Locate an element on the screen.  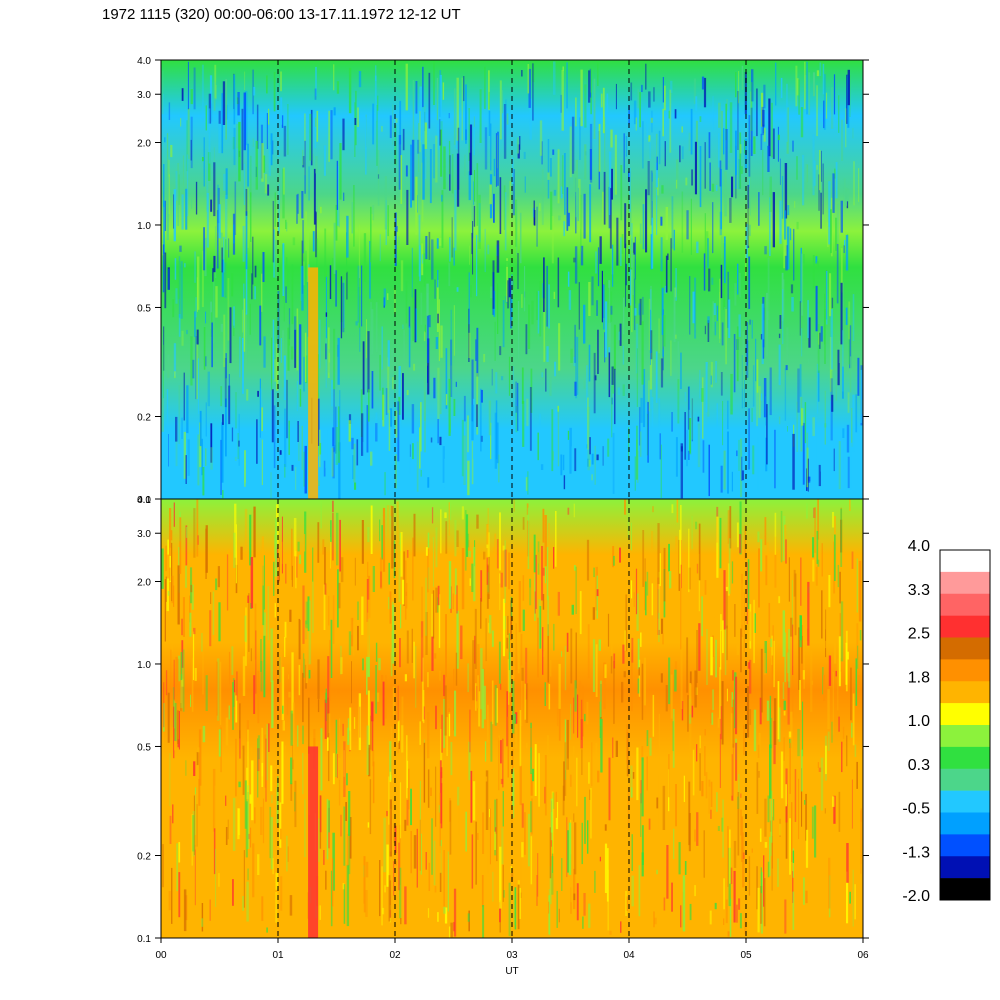
x-tick-label: 00 is located at coordinates (161, 955).